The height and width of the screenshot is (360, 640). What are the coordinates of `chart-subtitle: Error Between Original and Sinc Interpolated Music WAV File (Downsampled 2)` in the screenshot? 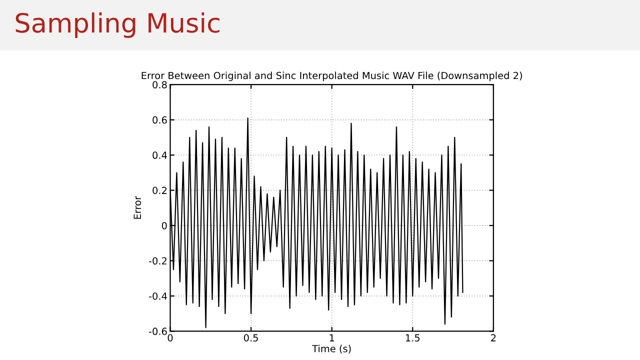 It's located at (332, 77).